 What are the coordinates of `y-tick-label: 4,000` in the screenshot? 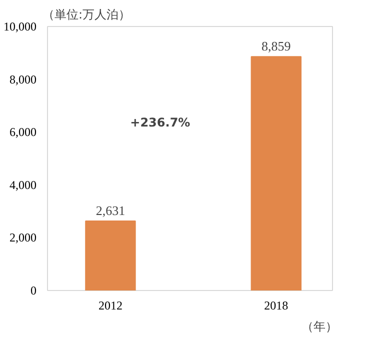 It's located at (23, 185).